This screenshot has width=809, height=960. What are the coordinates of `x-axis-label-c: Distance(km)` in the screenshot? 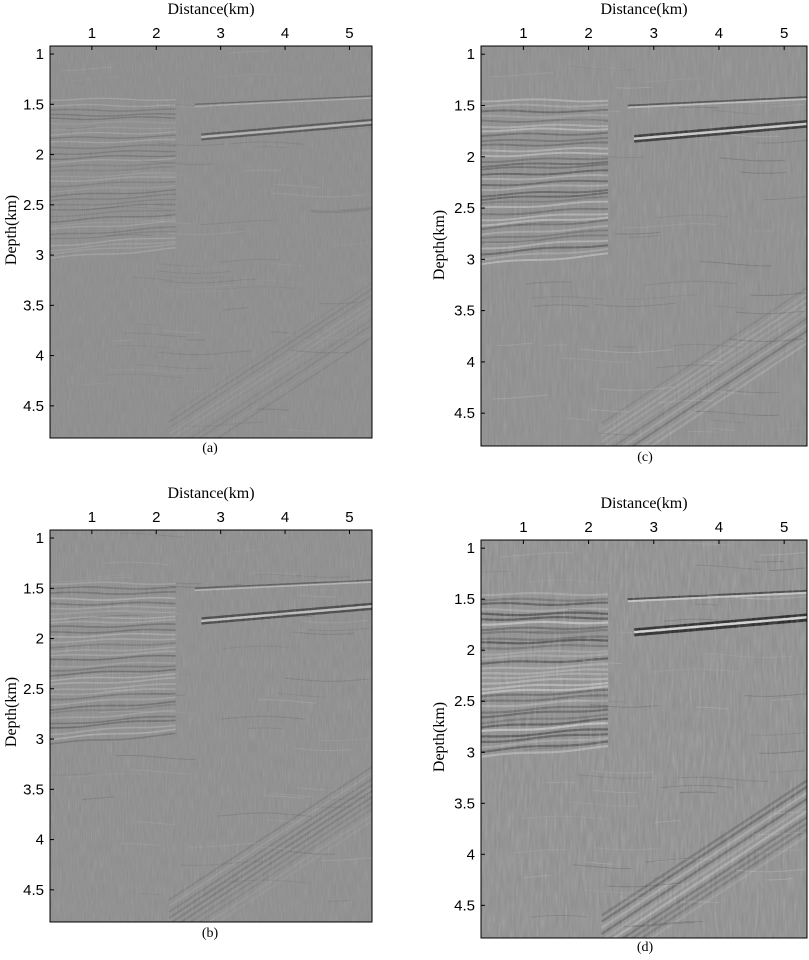 It's located at (643, 9).